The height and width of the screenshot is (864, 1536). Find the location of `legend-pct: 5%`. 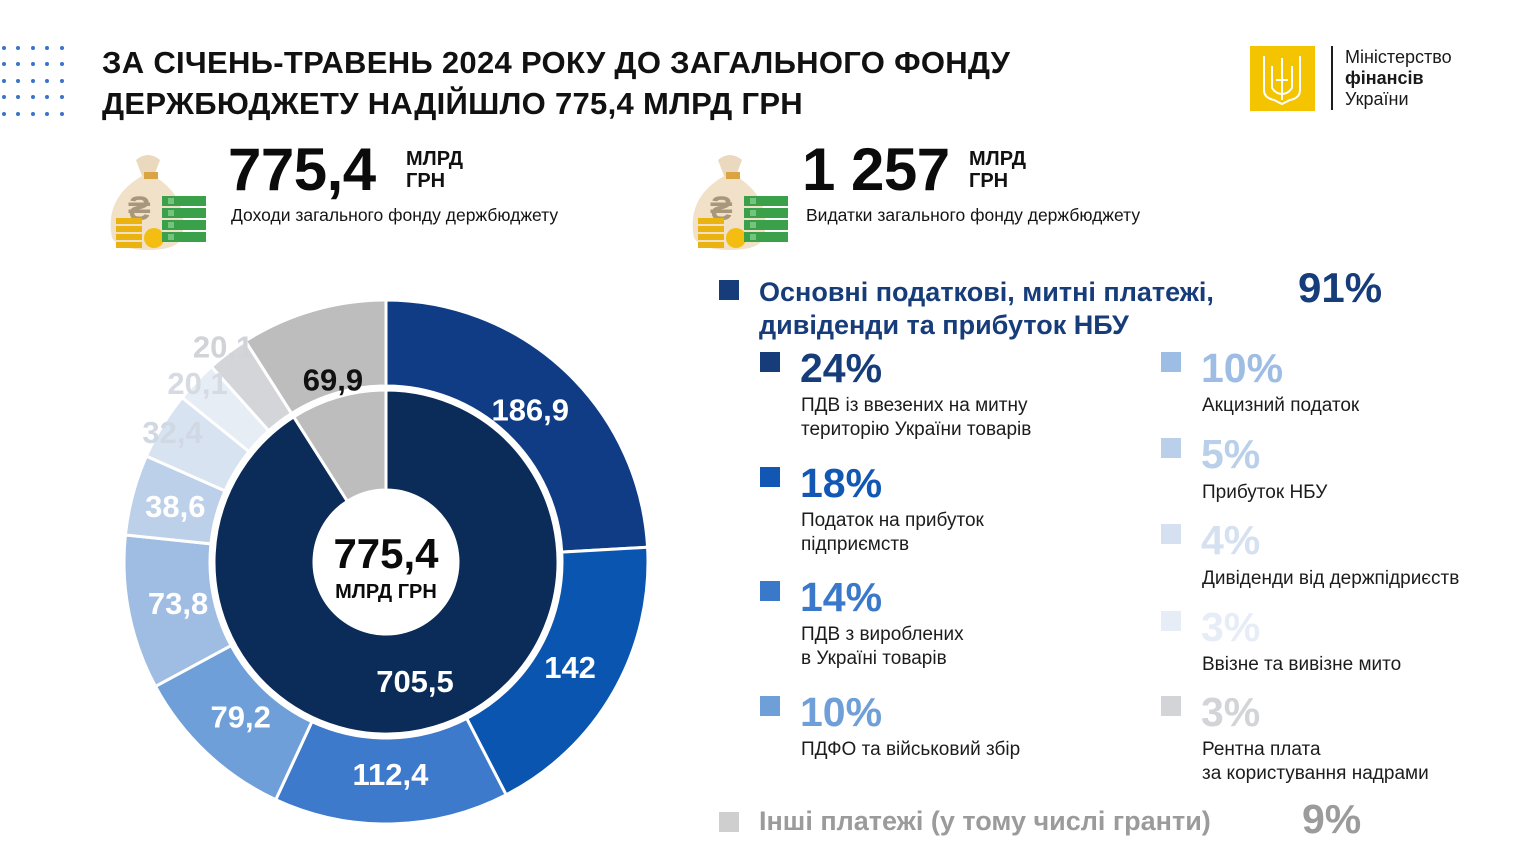

legend-pct: 5% is located at coordinates (1231, 454).